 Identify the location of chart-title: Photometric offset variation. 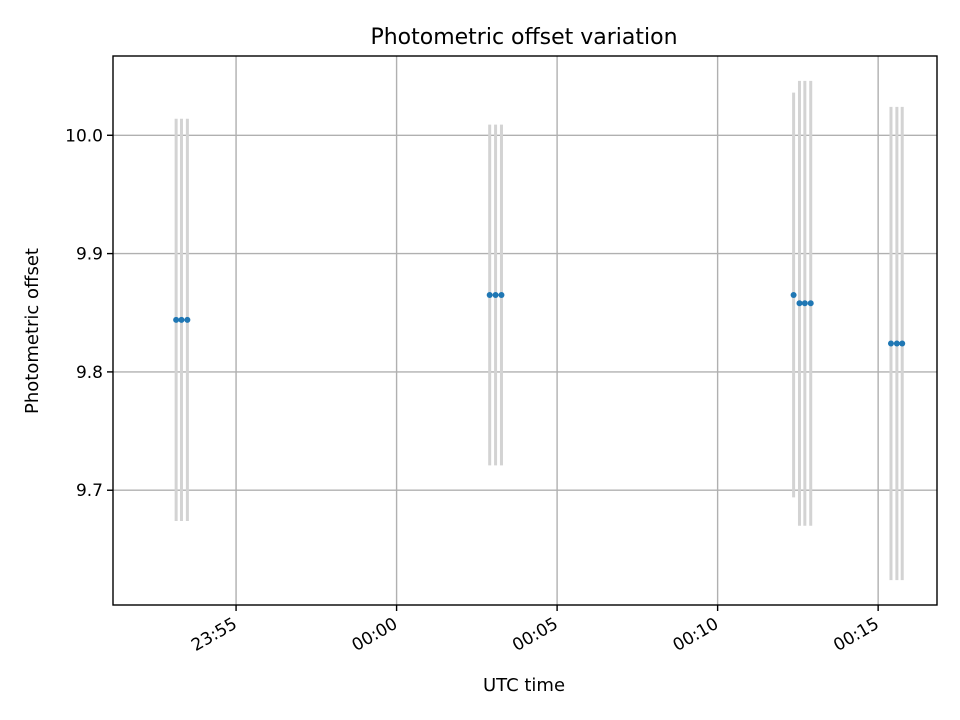
(523, 37).